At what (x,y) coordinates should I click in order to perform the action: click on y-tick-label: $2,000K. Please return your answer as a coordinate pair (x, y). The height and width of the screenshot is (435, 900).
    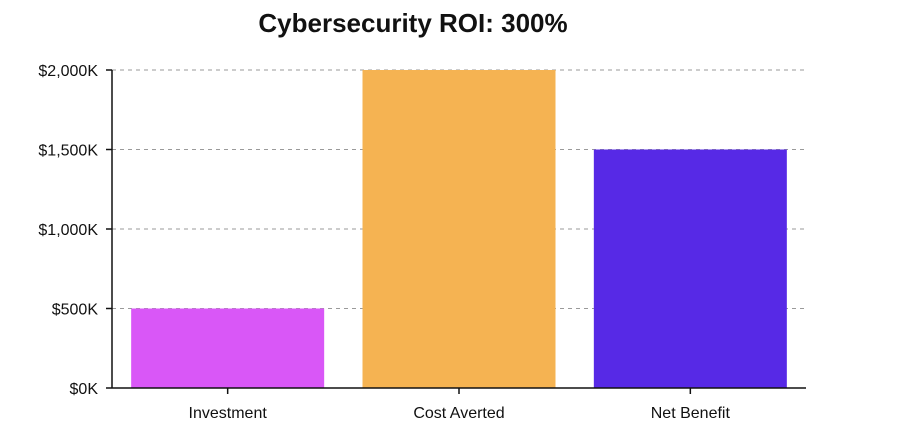
    Looking at the image, I should click on (68, 71).